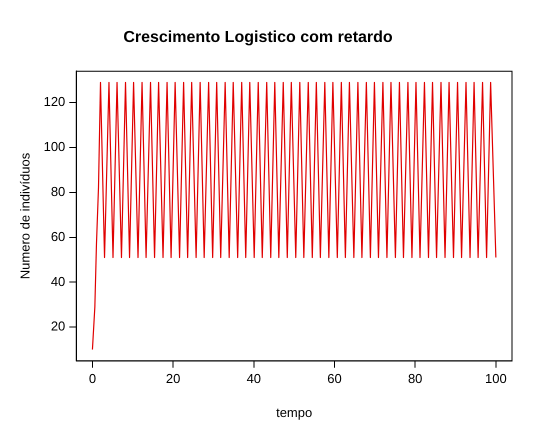  Describe the element at coordinates (58, 326) in the screenshot. I see `y-tick-label: 20` at that location.